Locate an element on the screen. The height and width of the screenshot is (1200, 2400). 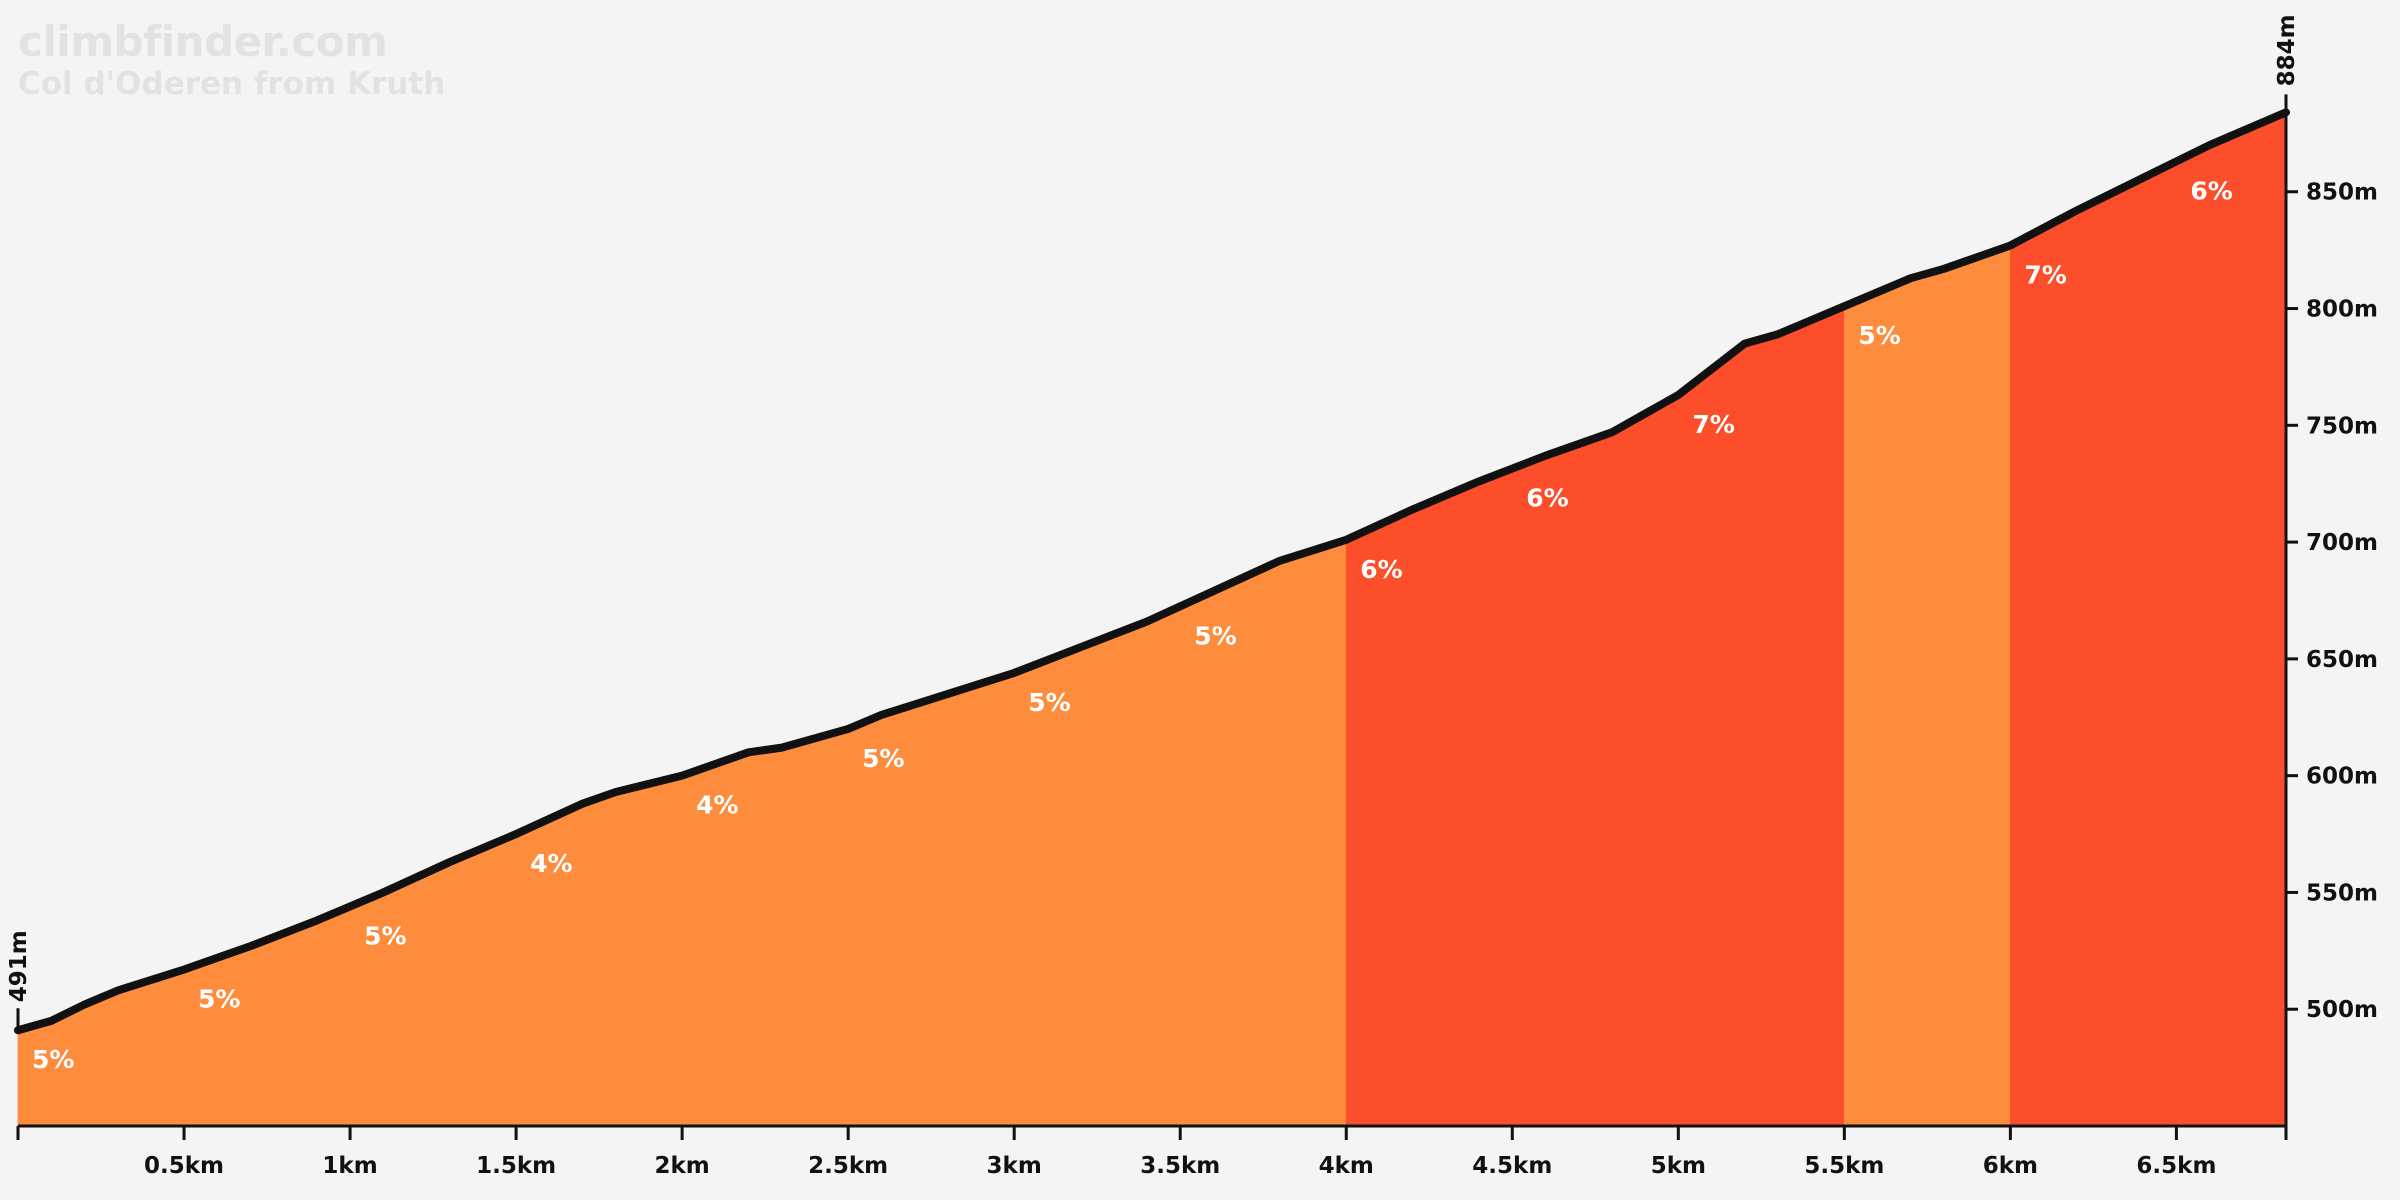
gradient-label-6: 5% is located at coordinates (1049, 702).